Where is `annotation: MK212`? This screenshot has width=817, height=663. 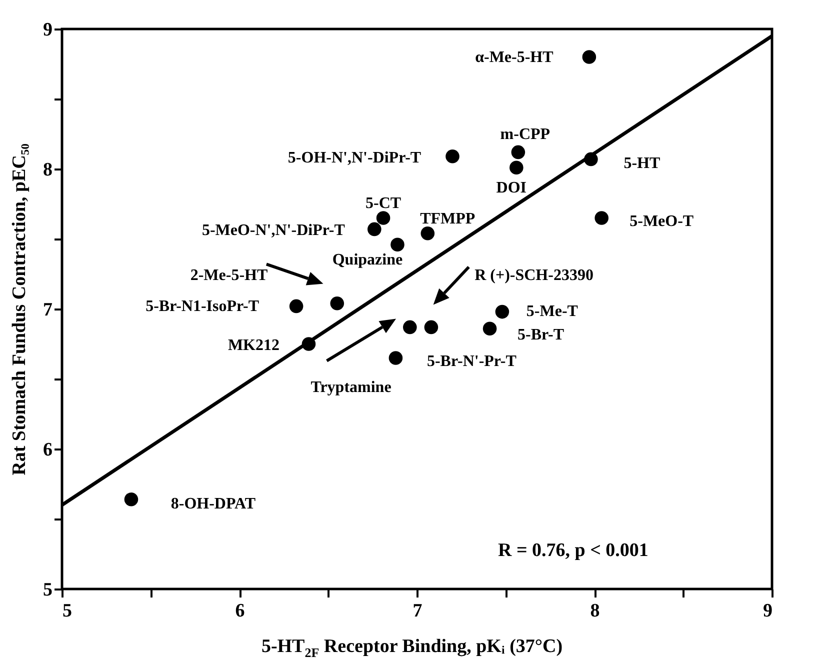
annotation: MK212 is located at coordinates (254, 345).